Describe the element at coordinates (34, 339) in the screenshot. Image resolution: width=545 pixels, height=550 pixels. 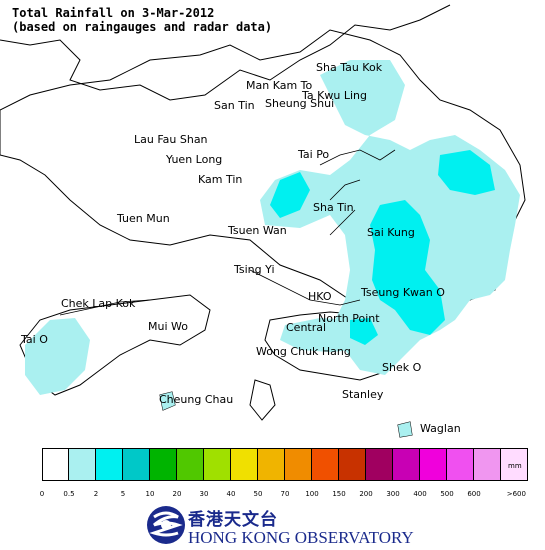
I see `place-tai-o: Tai O` at that location.